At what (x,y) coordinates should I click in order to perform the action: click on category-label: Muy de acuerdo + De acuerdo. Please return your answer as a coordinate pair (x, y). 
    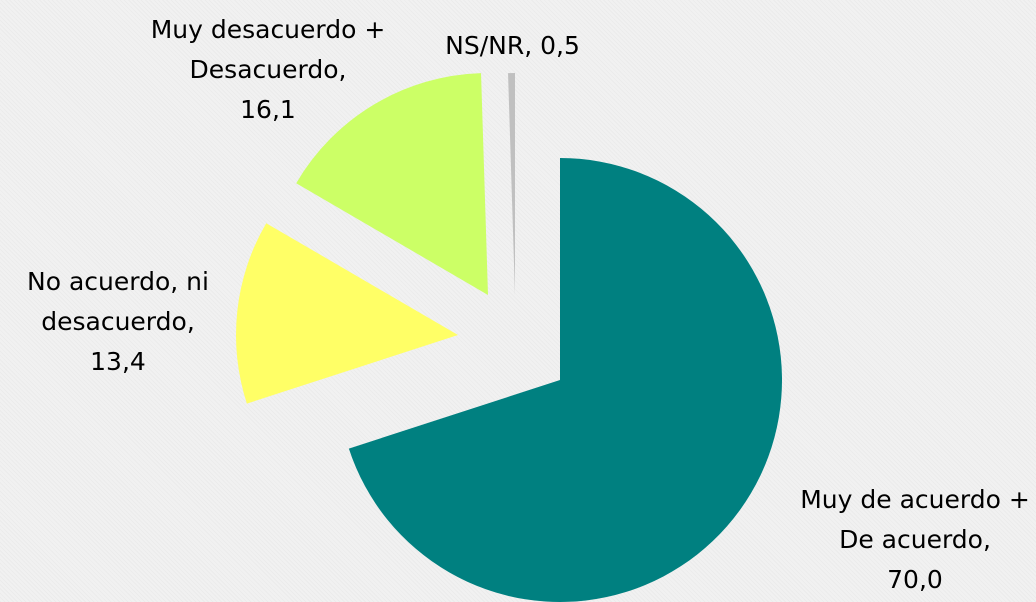
    Looking at the image, I should click on (915, 519).